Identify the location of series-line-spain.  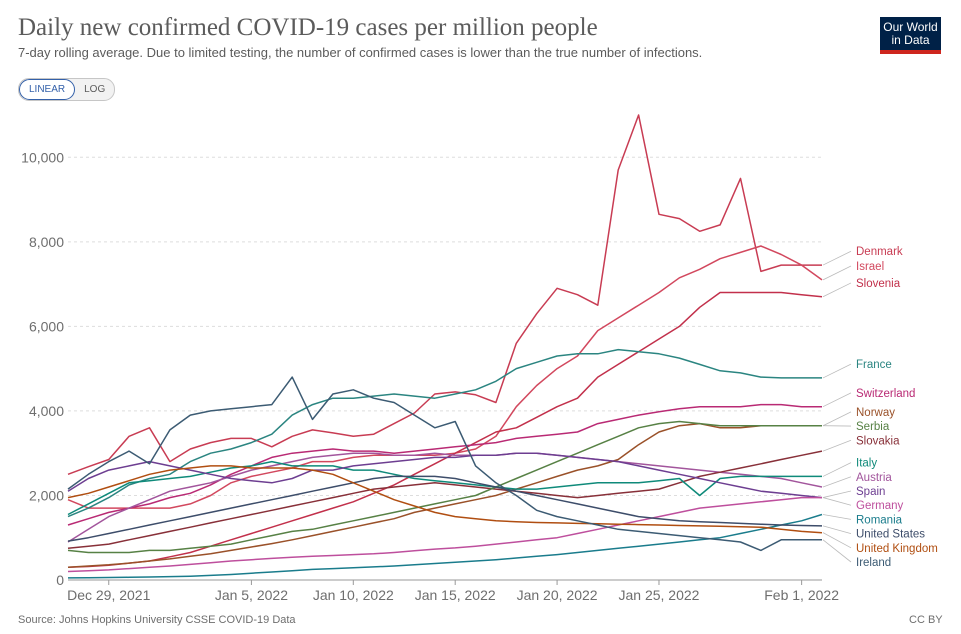
(445, 475).